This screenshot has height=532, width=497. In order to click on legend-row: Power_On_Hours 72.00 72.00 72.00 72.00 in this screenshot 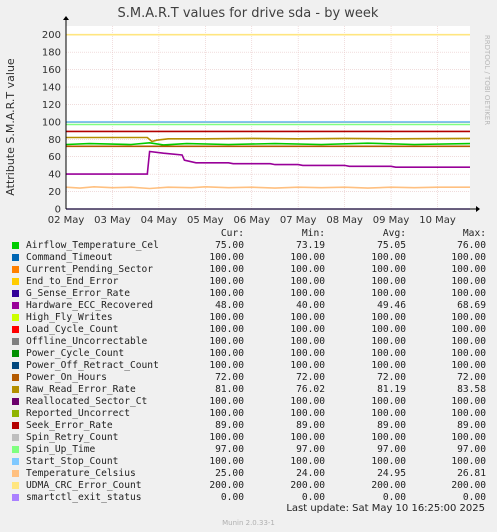, I will do `click(251, 378)`.